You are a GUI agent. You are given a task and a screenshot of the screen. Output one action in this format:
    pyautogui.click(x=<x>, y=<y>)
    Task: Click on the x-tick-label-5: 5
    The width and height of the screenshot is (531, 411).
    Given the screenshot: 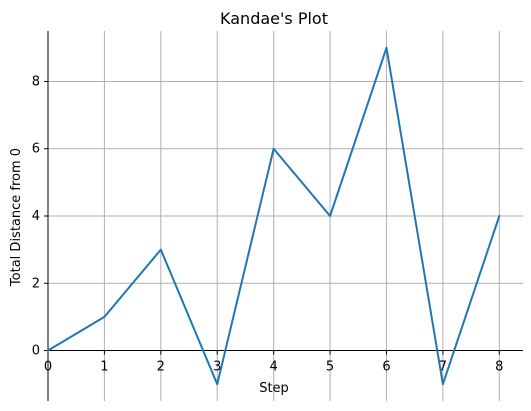 What is the action you would take?
    pyautogui.click(x=330, y=367)
    